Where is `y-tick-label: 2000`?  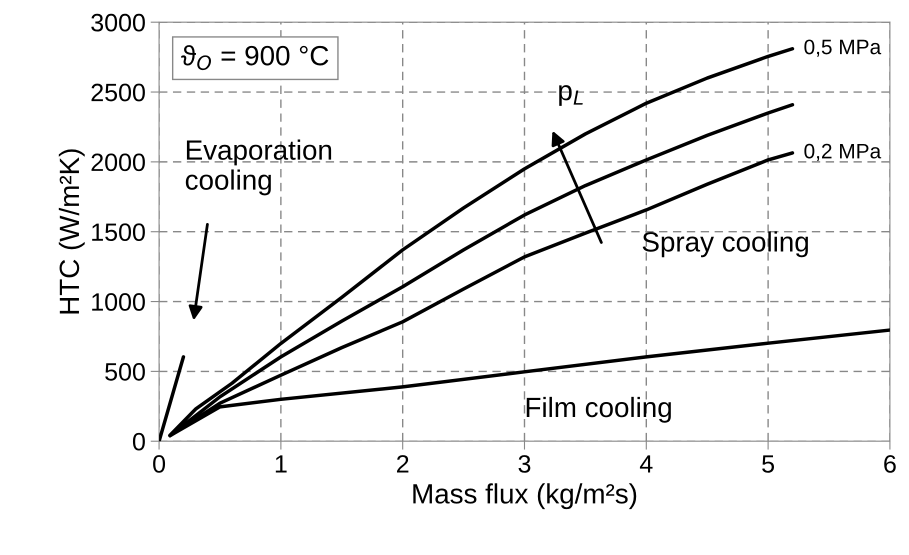
y-tick-label: 2000 is located at coordinates (118, 162).